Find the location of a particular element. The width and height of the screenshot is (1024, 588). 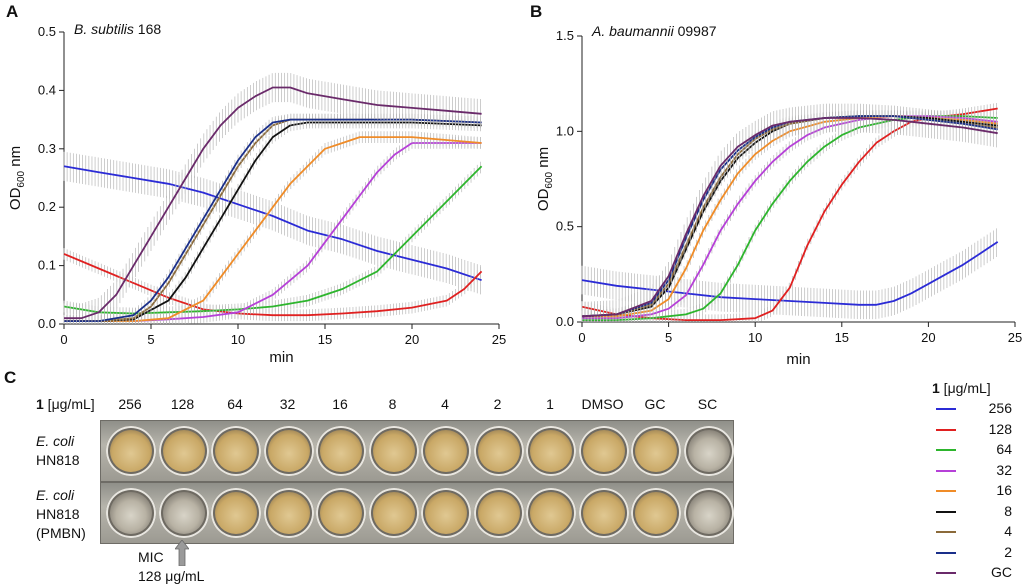

y-tick-label: 0.1 is located at coordinates (47, 265).